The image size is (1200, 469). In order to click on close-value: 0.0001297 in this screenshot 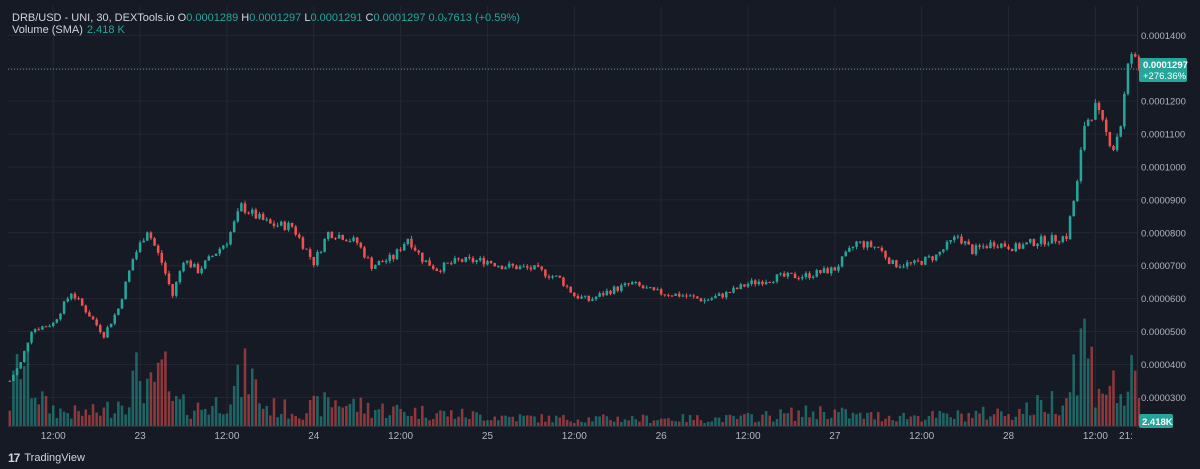, I will do `click(399, 18)`.